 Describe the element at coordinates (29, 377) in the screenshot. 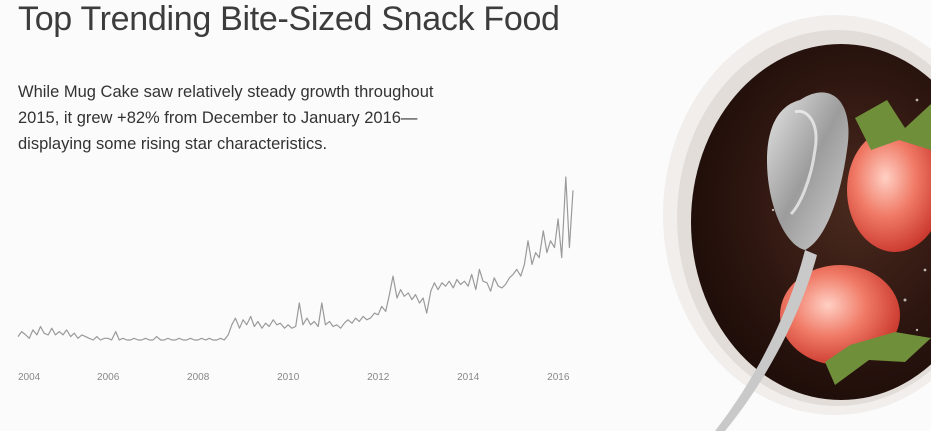

I see `x-tick-label: 2004` at that location.